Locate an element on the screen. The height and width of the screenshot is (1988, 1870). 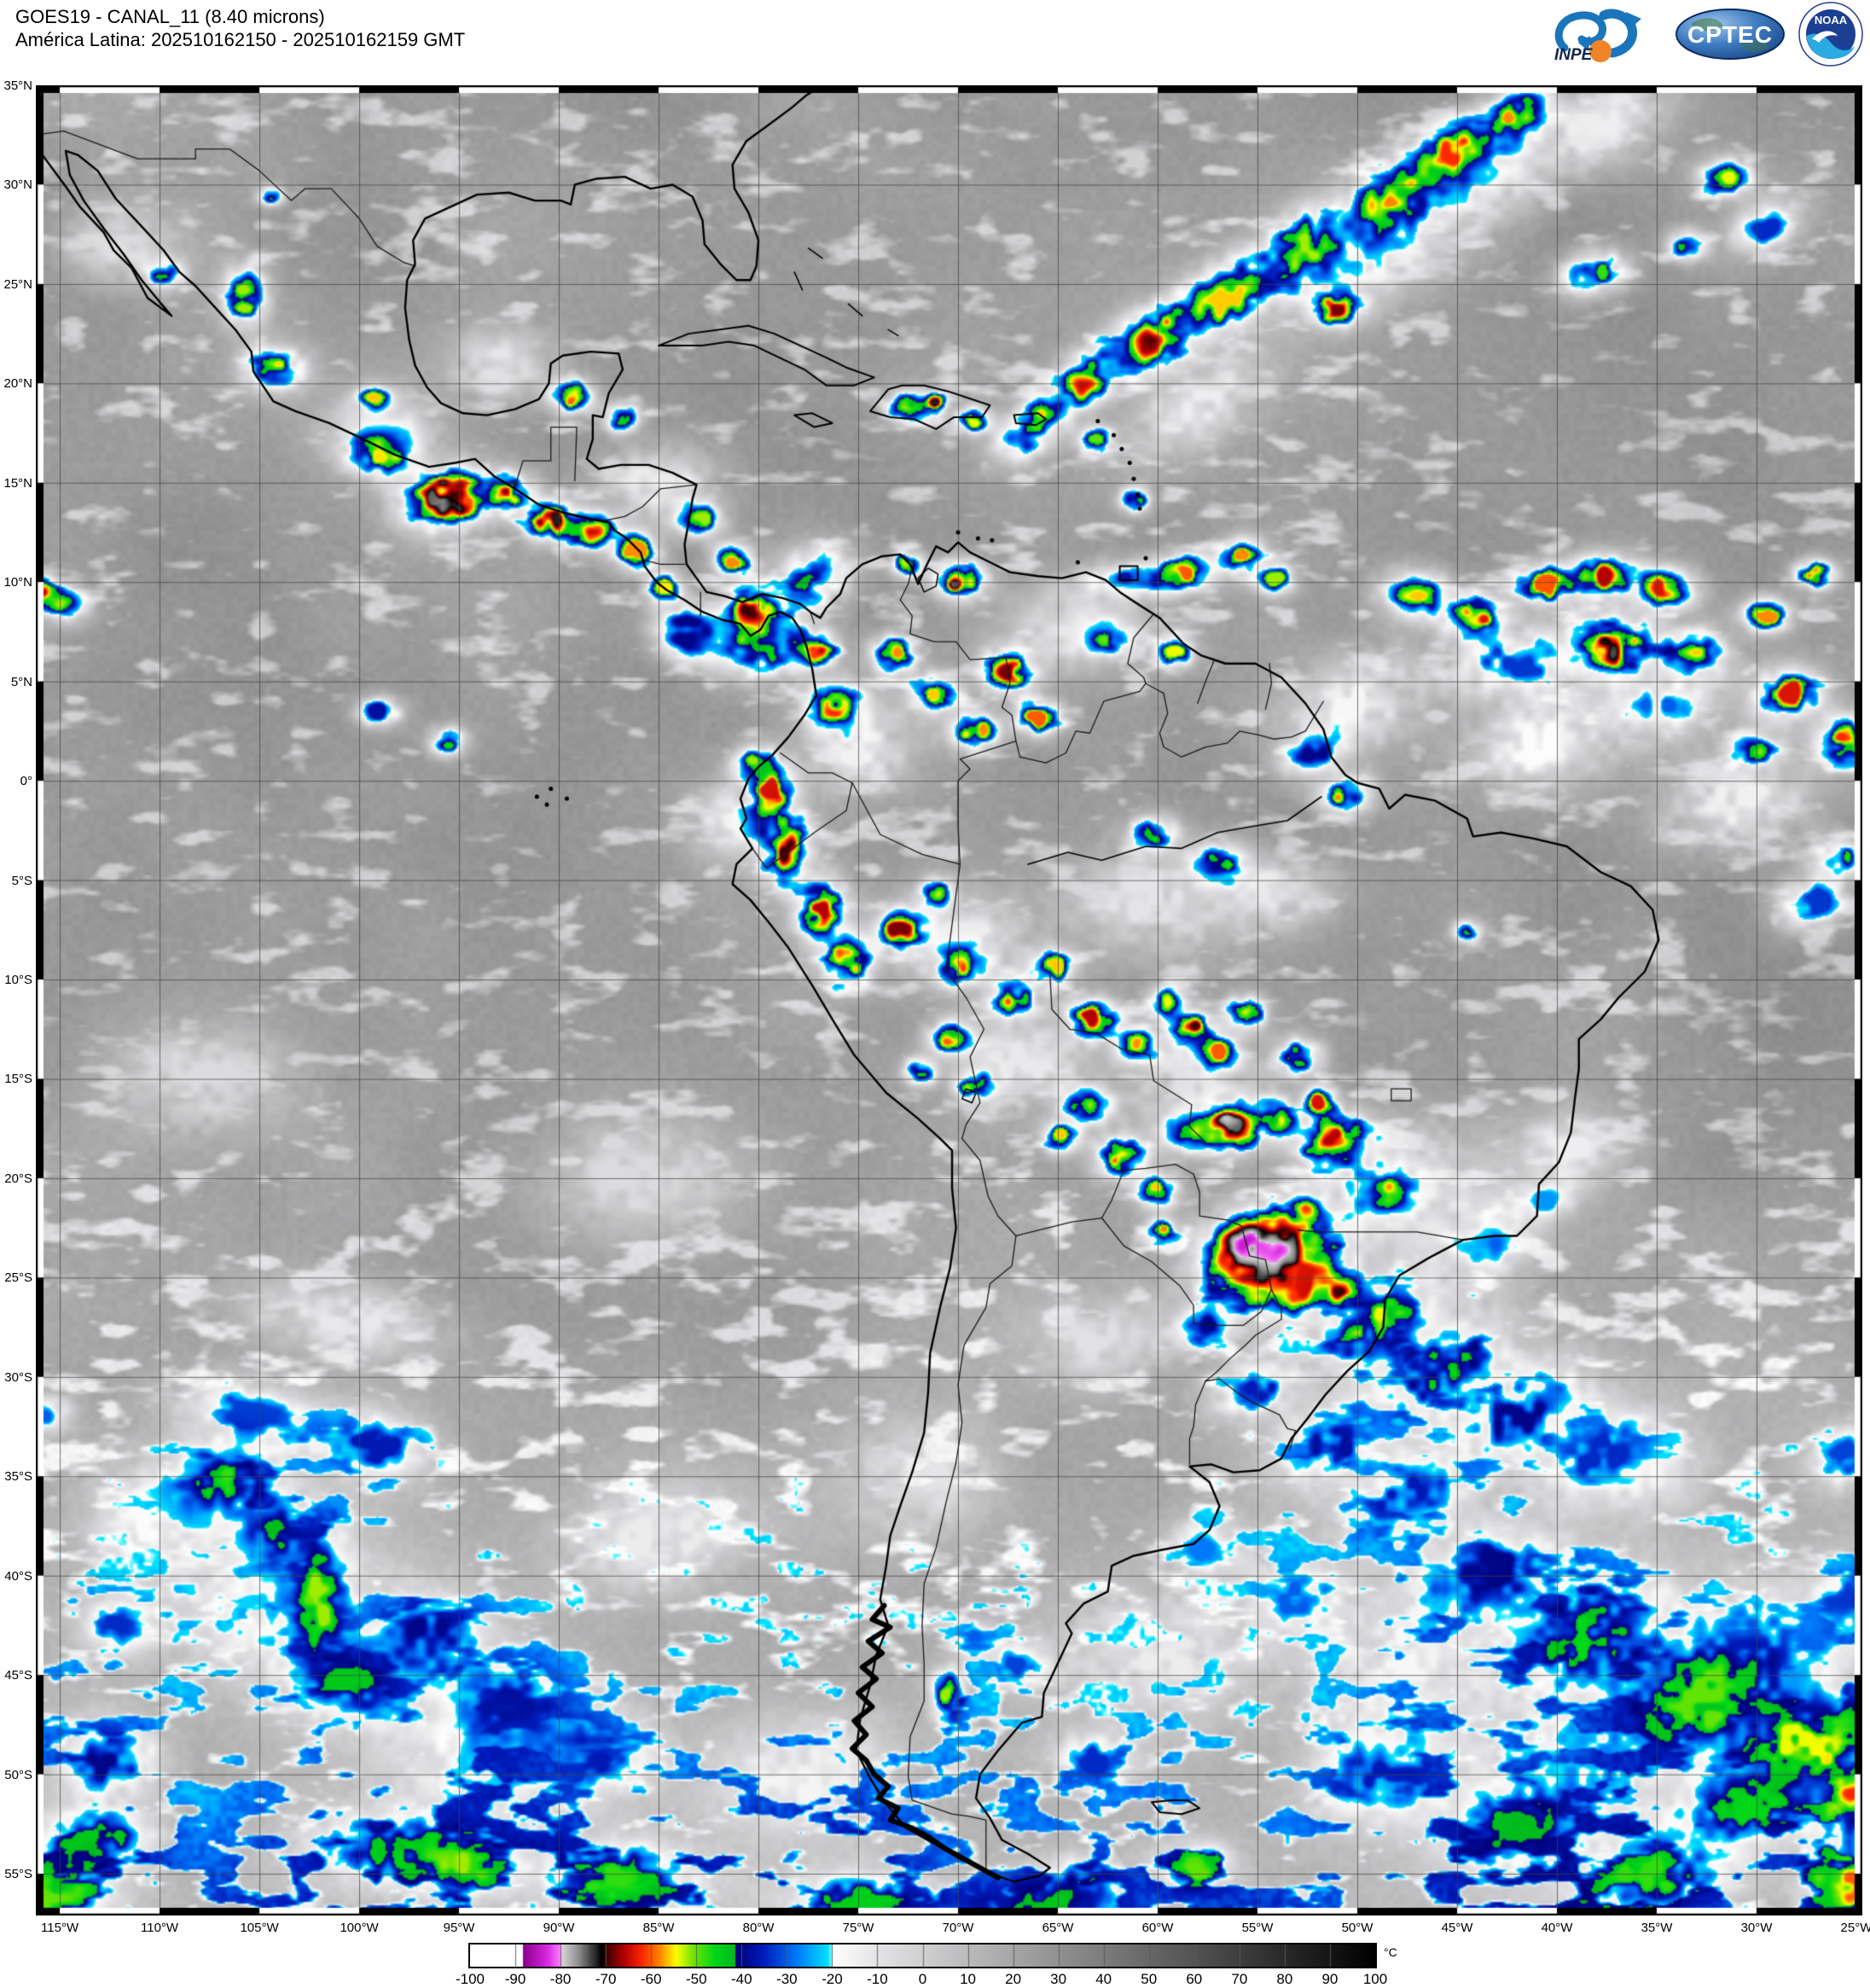
lat-tick-label: 35°N is located at coordinates (17, 85).